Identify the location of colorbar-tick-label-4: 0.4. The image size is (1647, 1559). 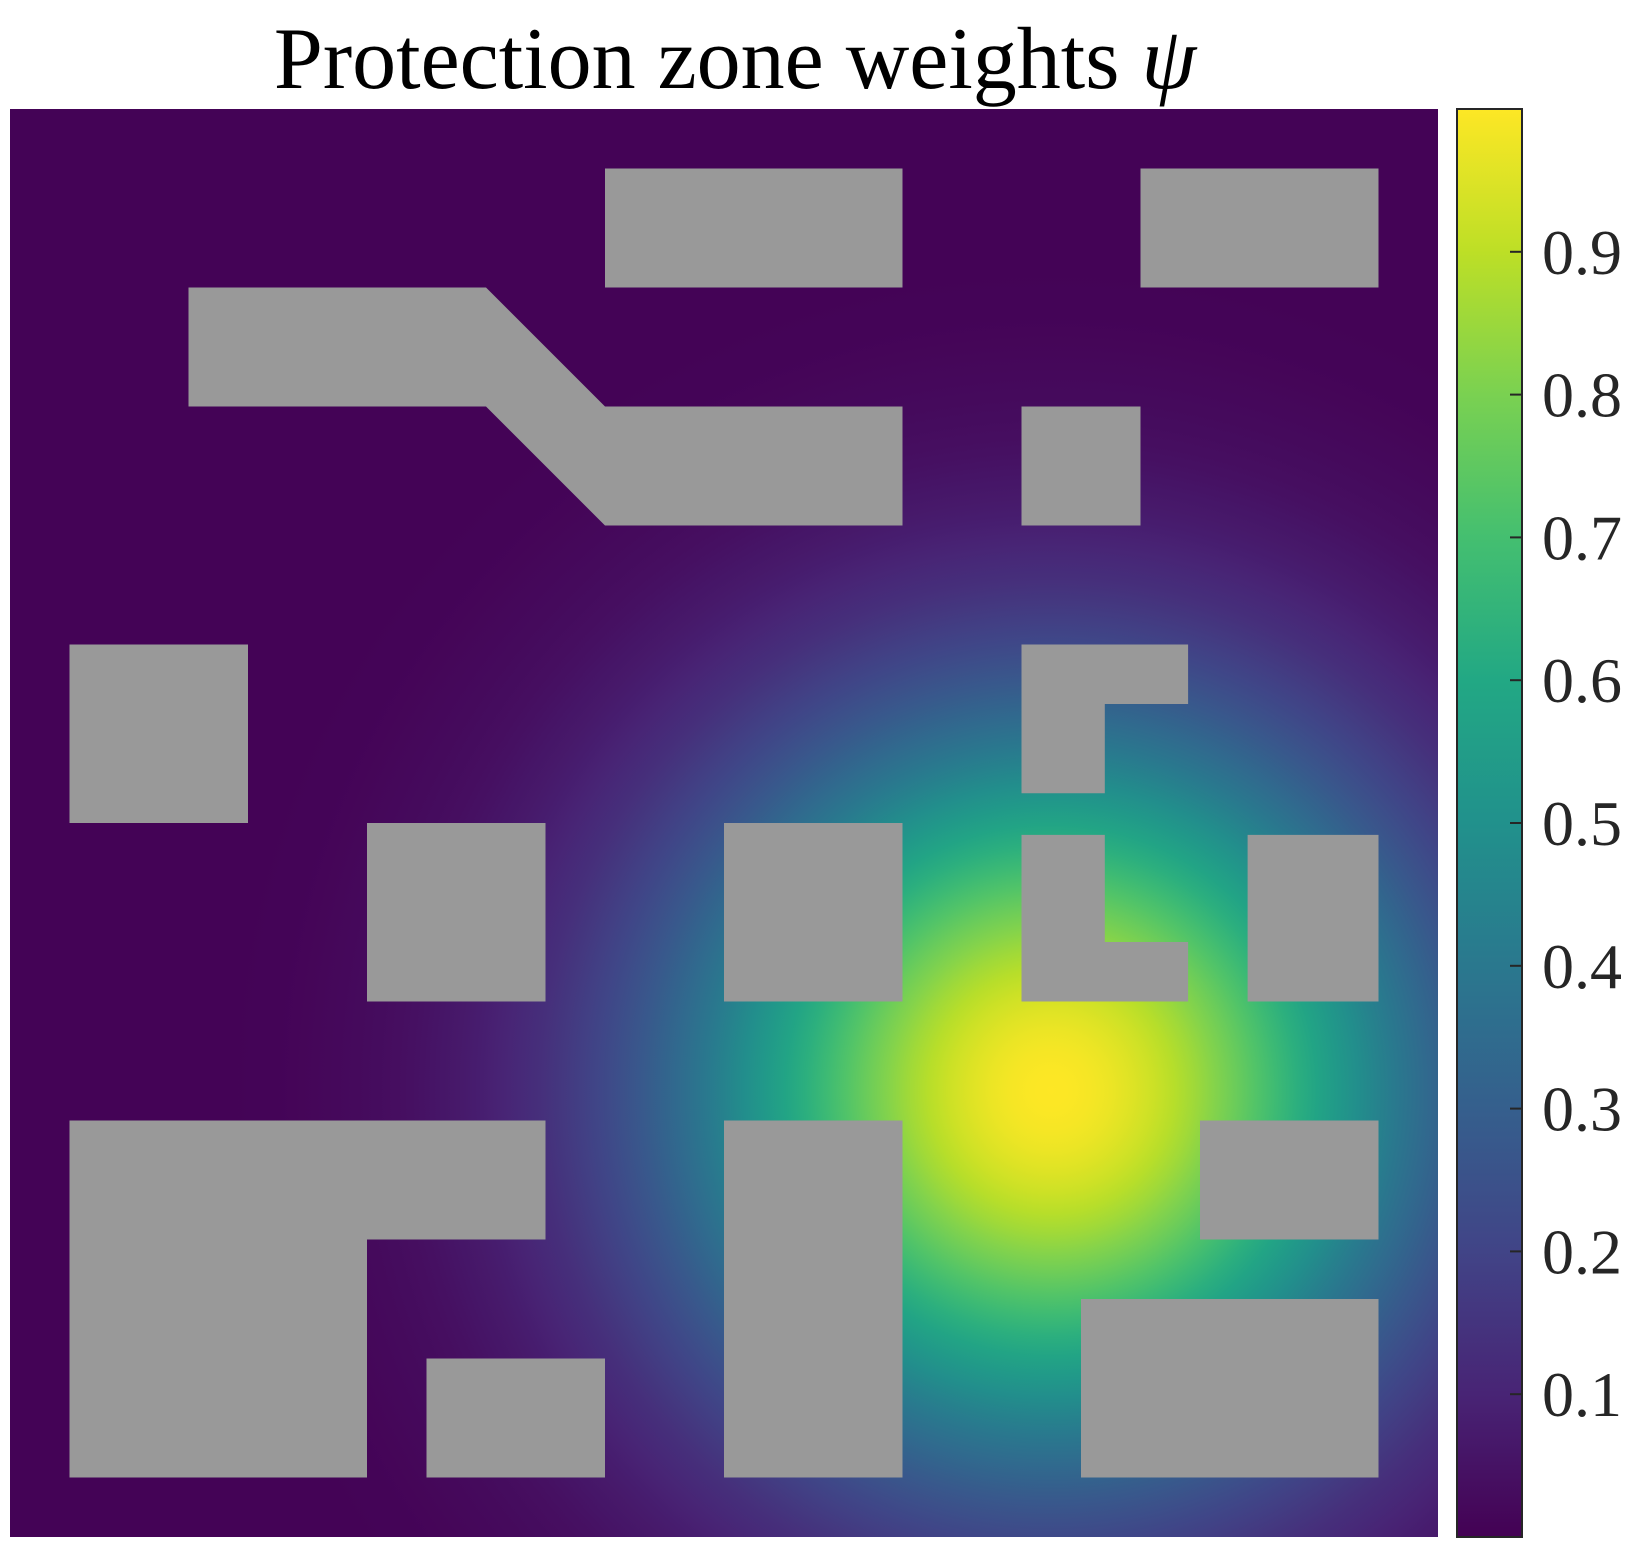
(1582, 966).